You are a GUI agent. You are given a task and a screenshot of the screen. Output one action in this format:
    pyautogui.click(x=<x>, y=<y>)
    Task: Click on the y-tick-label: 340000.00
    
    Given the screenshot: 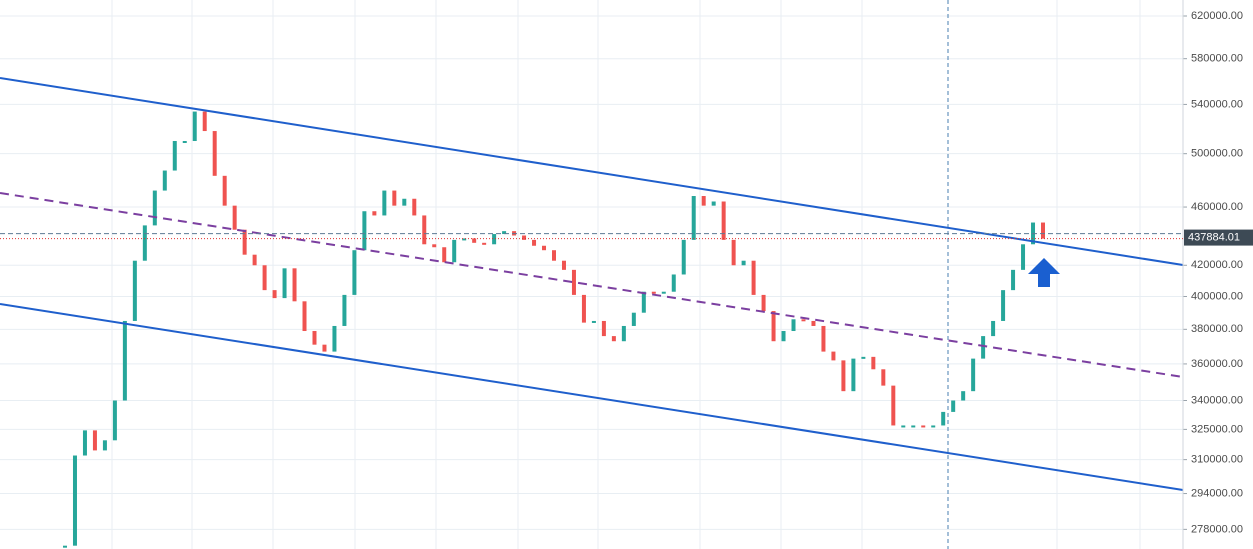 What is the action you would take?
    pyautogui.click(x=1217, y=400)
    